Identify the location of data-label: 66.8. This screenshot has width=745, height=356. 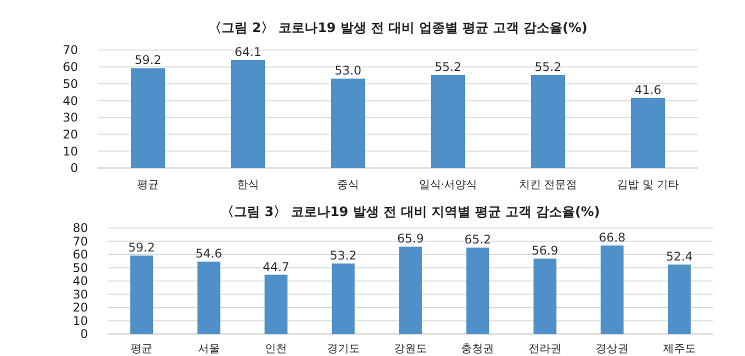
(612, 237).